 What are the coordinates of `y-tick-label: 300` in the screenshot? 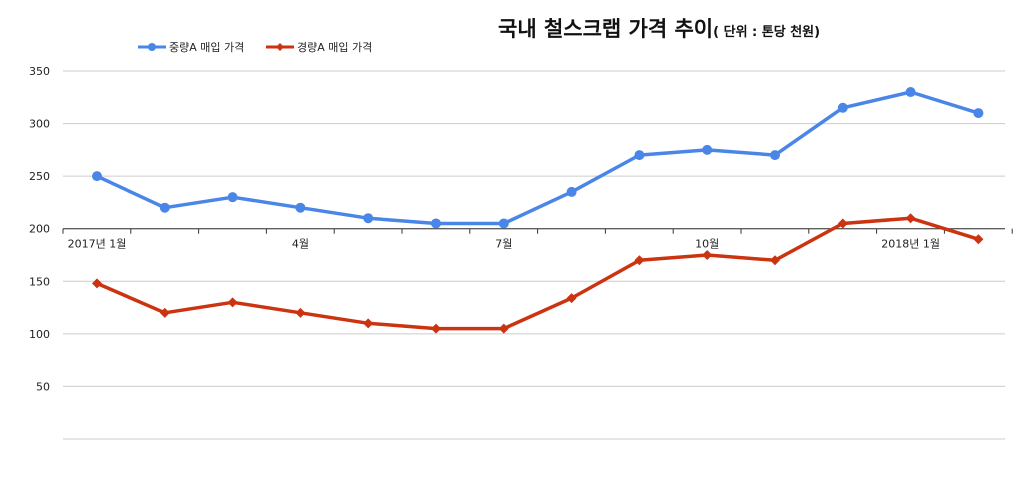 It's located at (39, 124).